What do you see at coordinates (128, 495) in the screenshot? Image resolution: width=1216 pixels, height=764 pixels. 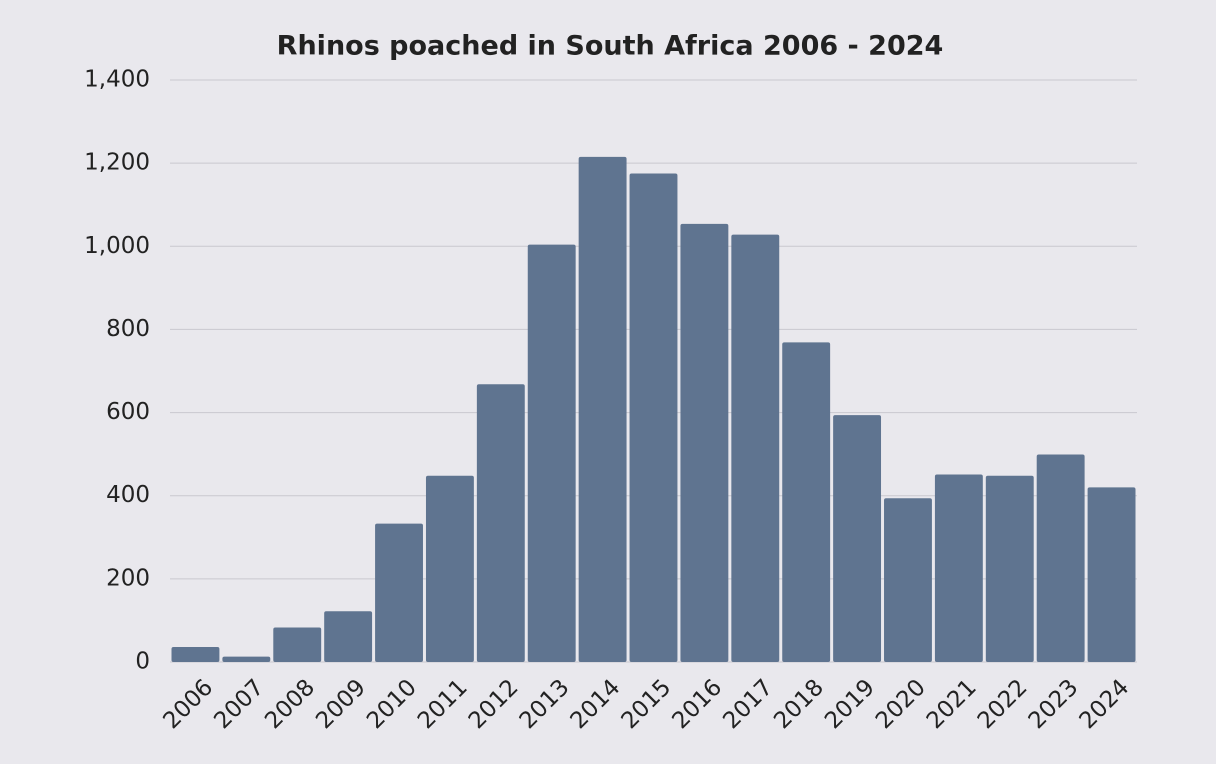 I see `y-tick-label: 400` at bounding box center [128, 495].